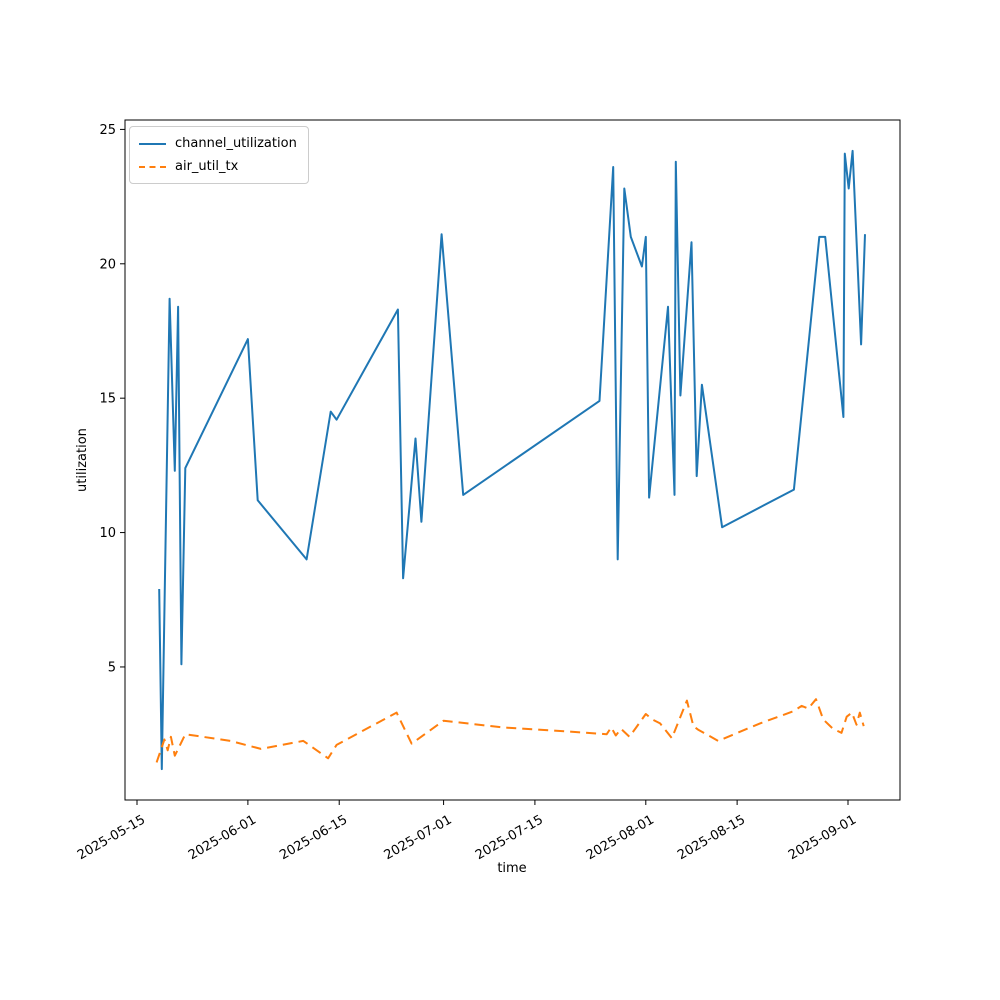 This screenshot has height=1000, width=1000. I want to click on x-tick-label: 2025-06-15, so click(313, 837).